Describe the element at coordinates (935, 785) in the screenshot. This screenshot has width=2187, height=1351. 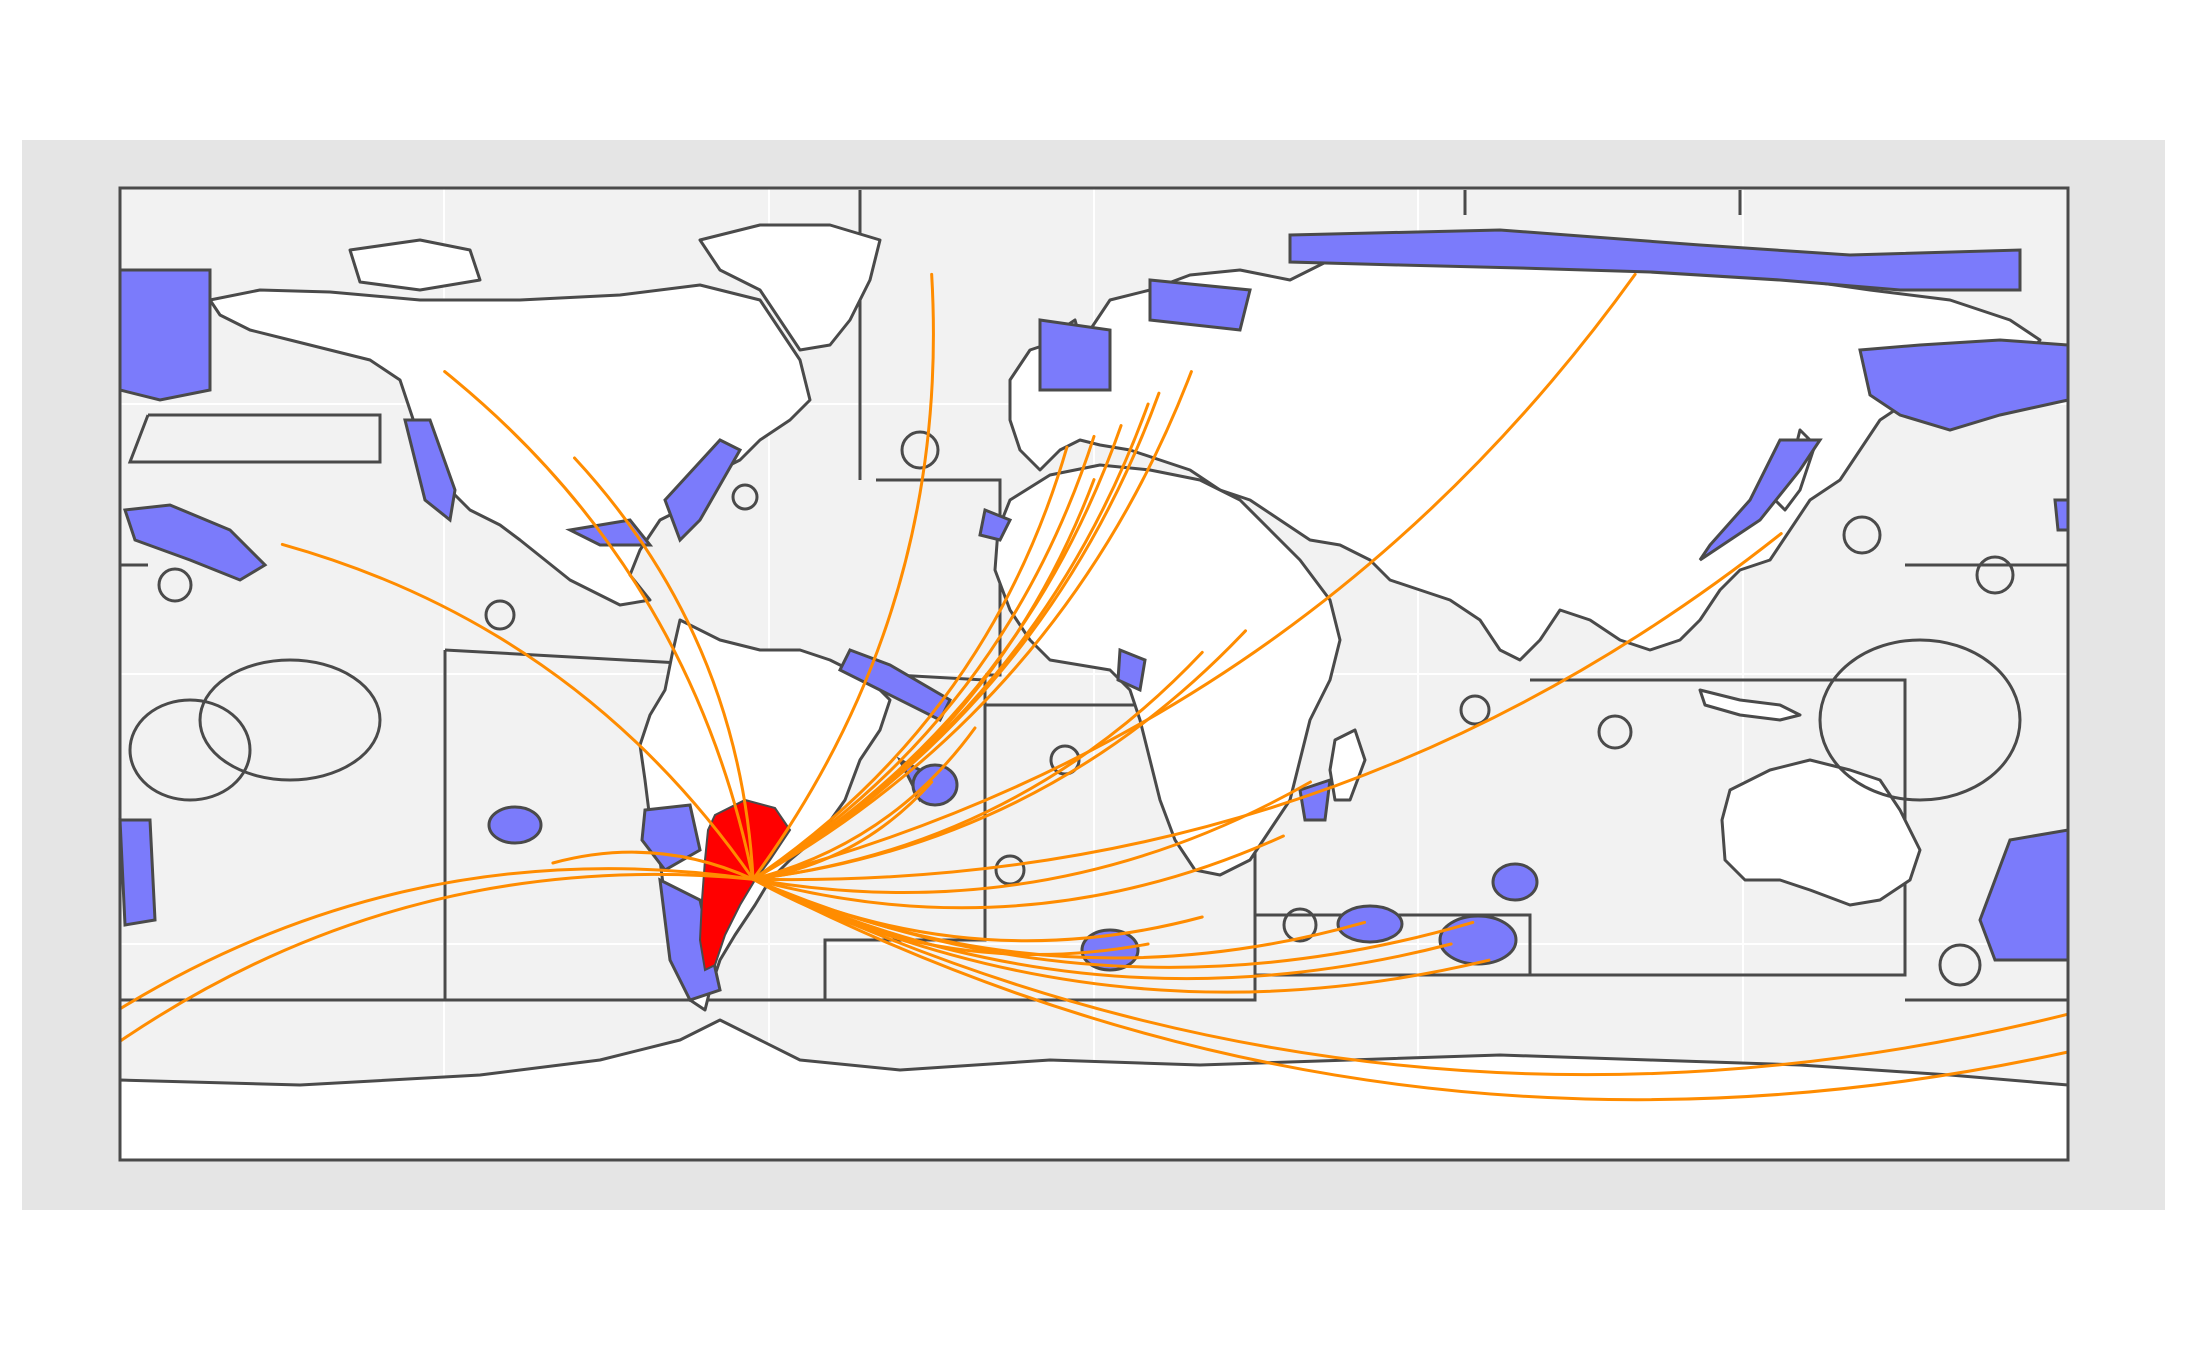
I see `eez-tristan` at that location.